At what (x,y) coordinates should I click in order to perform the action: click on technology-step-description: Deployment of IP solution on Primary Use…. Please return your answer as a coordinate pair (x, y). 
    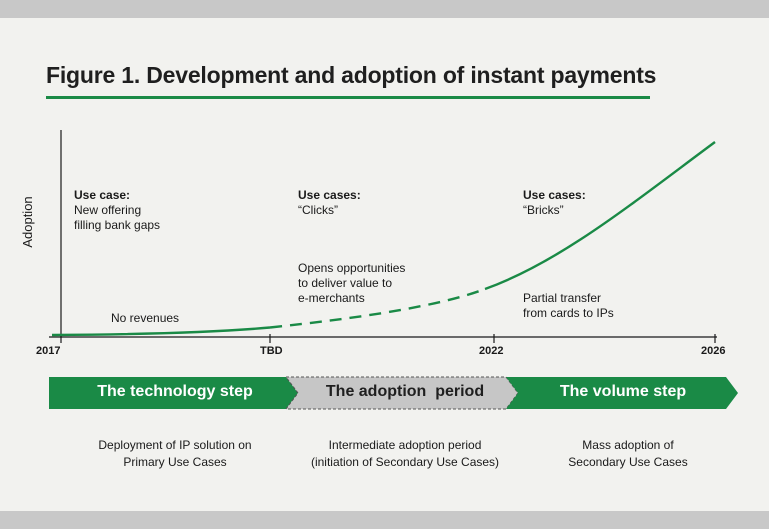
    Looking at the image, I should click on (175, 454).